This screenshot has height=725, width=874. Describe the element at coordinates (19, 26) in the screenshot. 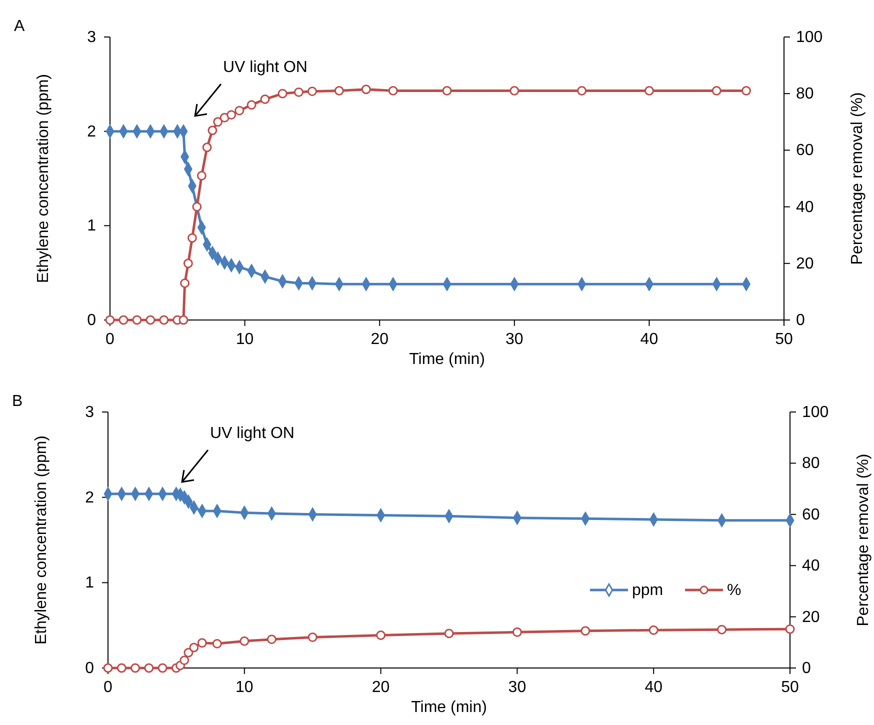

I see `text: A` at that location.